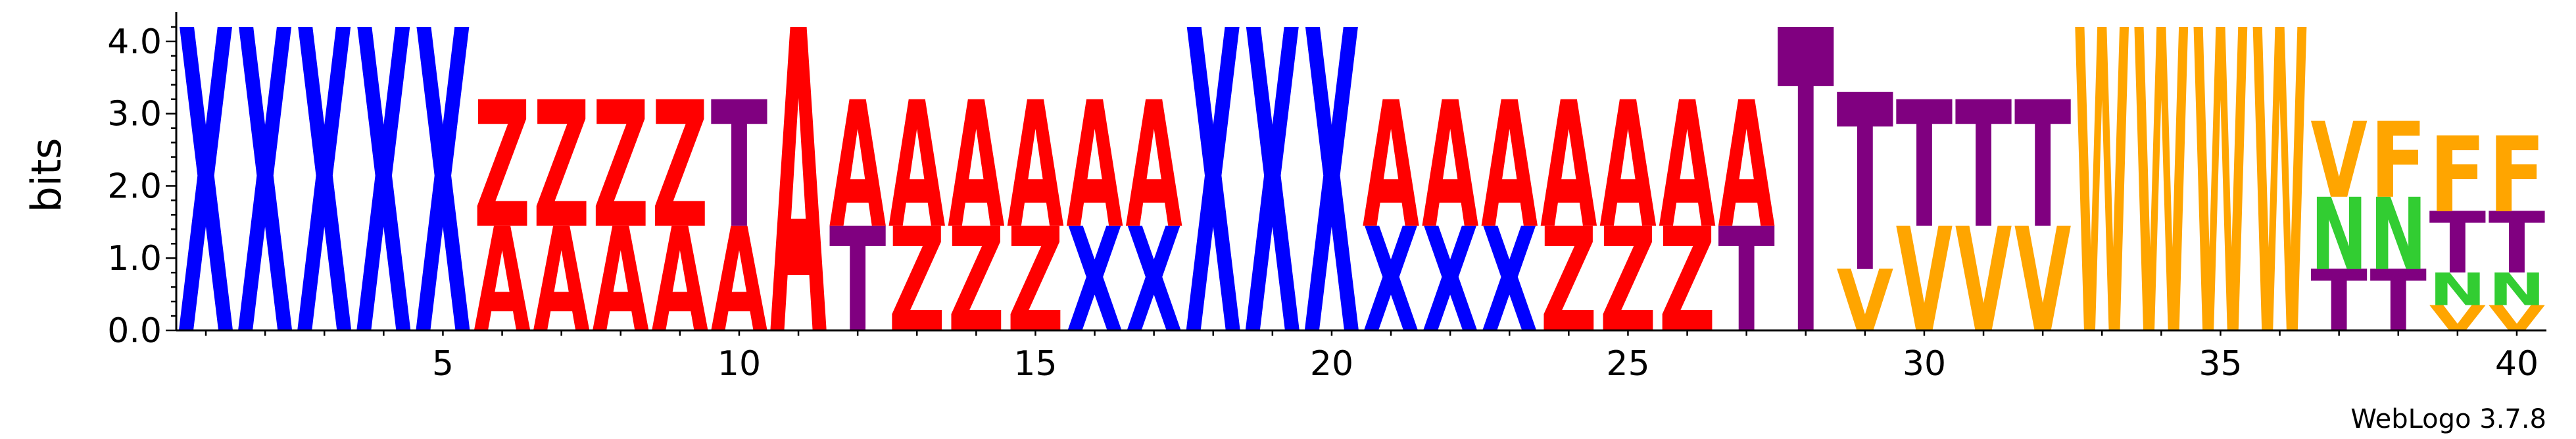 This screenshot has height=439, width=2576. What do you see at coordinates (1568, 281) in the screenshot?
I see `logo-letter-z-pos-24: Z` at bounding box center [1568, 281].